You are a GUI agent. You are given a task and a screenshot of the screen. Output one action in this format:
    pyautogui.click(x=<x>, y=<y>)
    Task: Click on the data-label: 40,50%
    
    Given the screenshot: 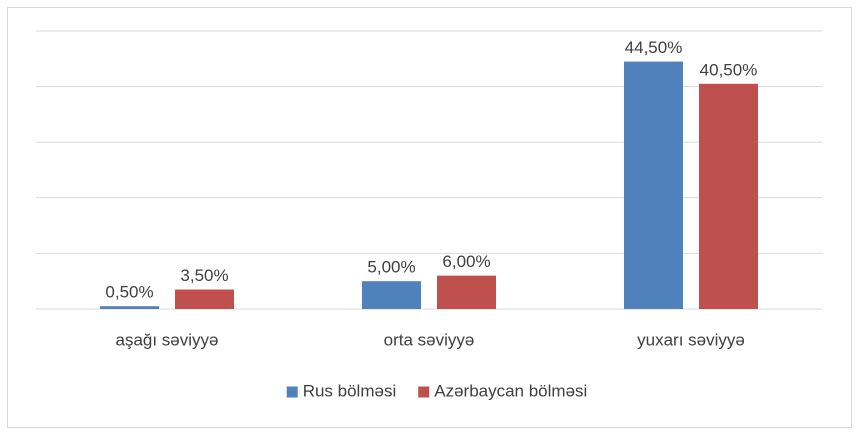 What is the action you would take?
    pyautogui.click(x=729, y=69)
    